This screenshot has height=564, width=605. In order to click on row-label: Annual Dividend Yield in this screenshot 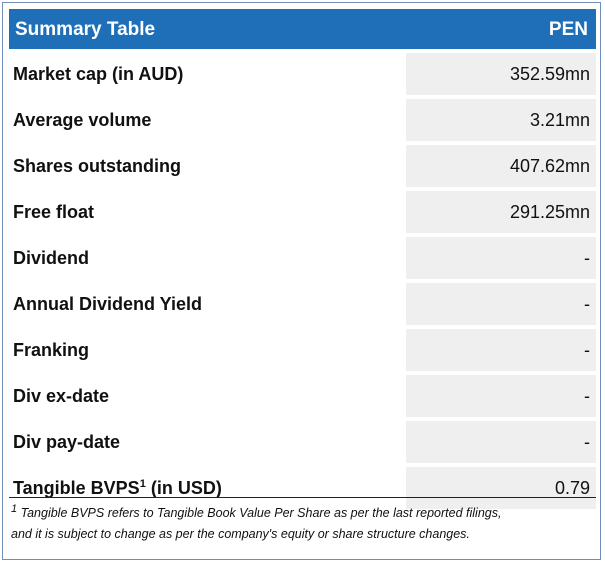, I will do `click(107, 304)`.